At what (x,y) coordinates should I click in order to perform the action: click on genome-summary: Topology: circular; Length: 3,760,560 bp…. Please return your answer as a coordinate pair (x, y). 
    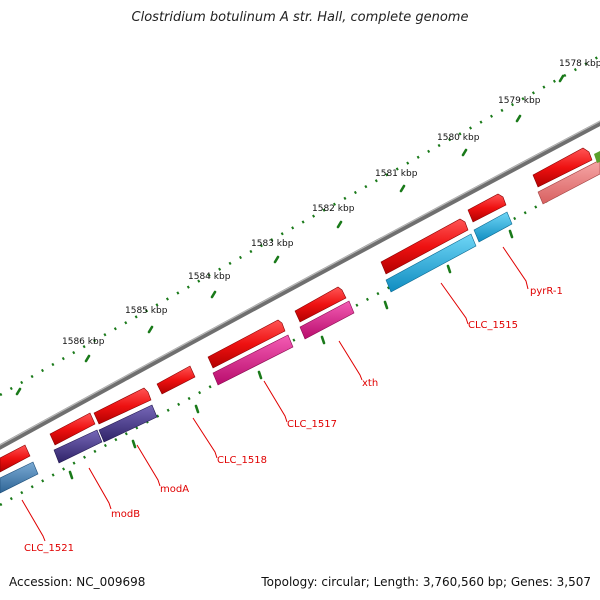
    Looking at the image, I should click on (426, 582).